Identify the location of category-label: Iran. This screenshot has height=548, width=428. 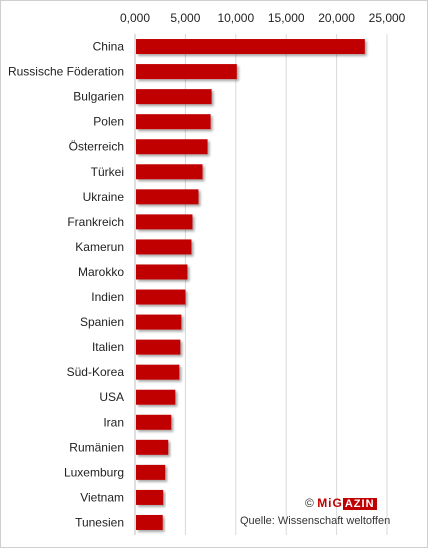
(113, 422).